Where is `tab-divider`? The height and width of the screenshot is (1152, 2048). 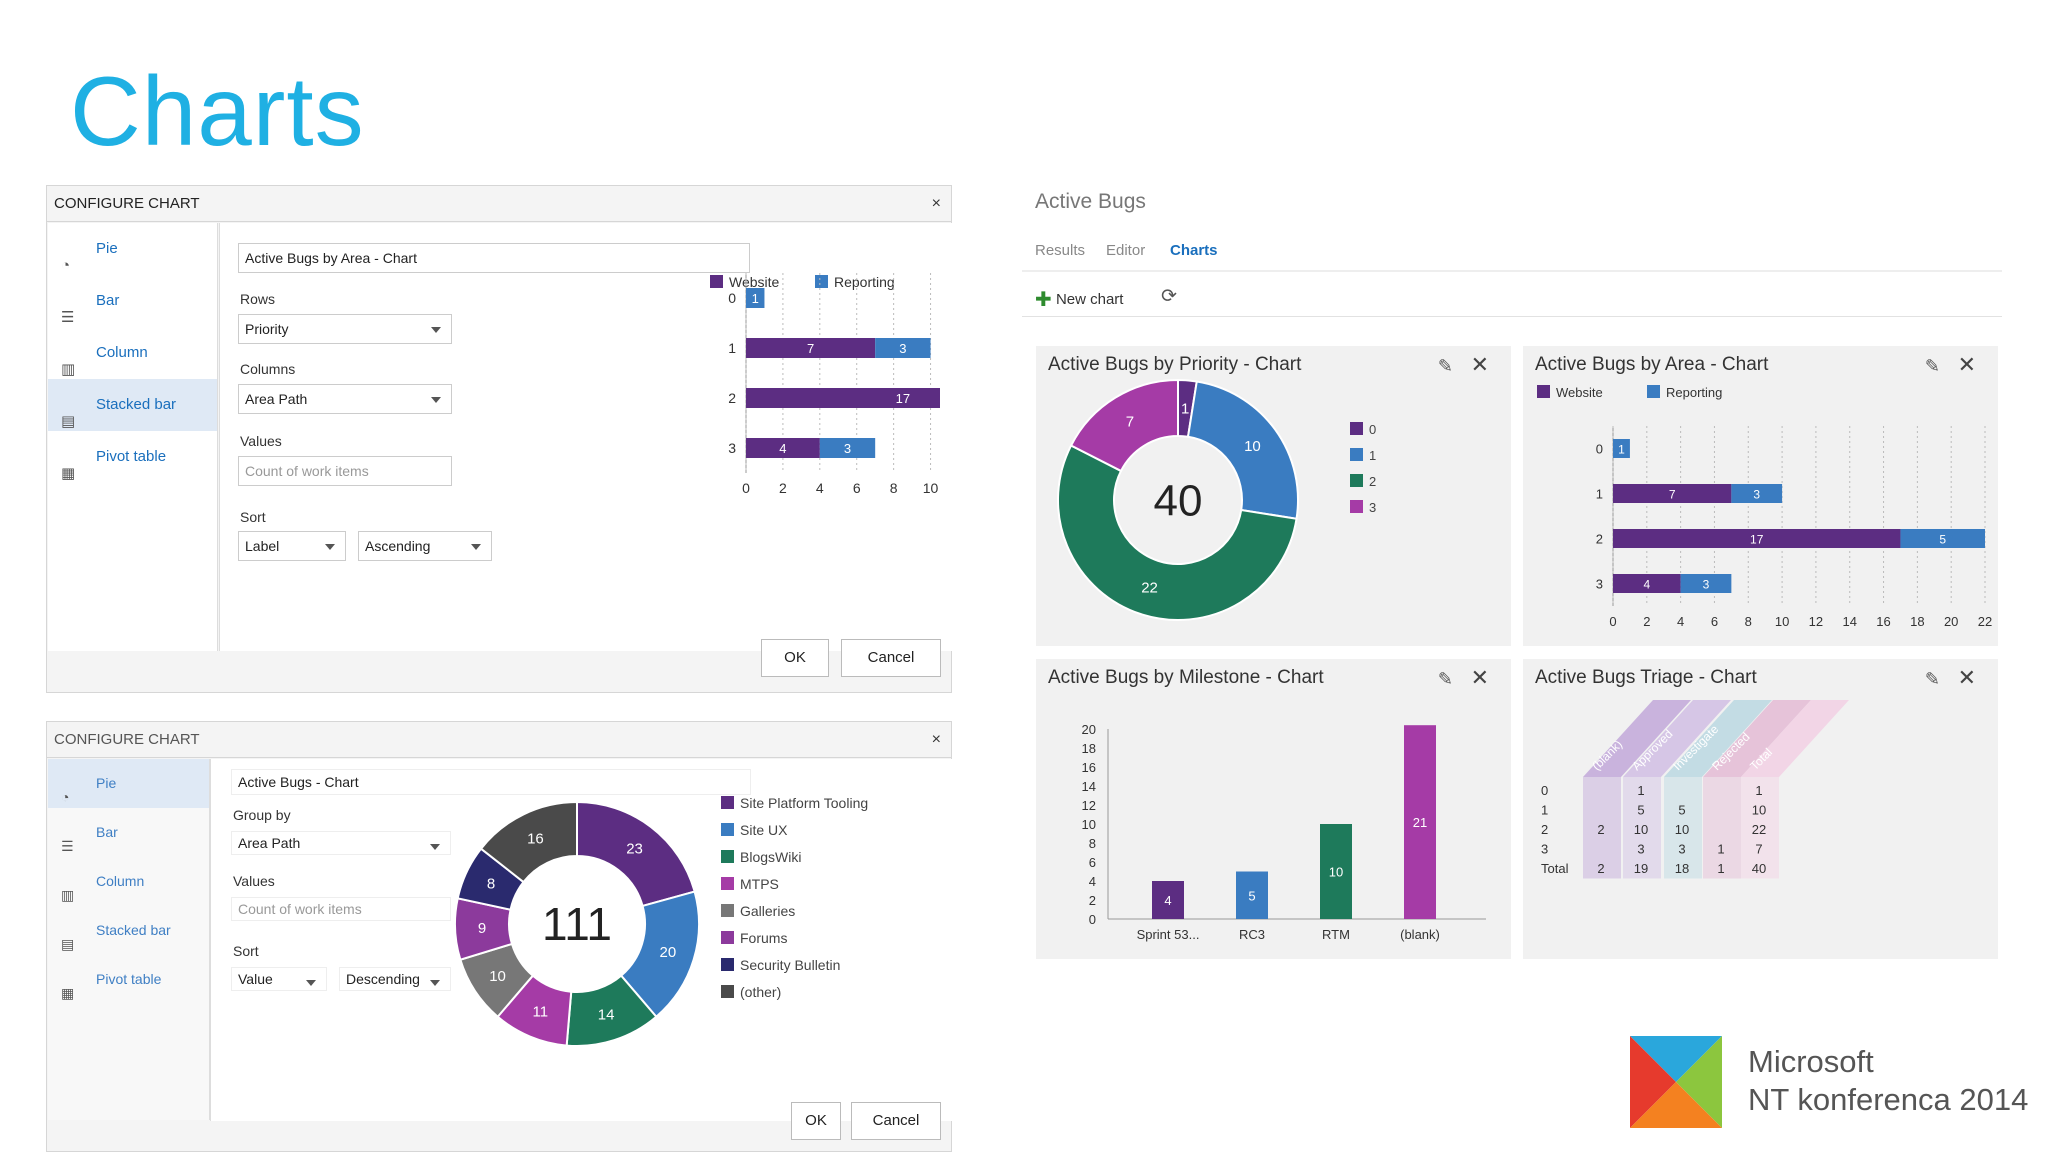
tab-divider is located at coordinates (1512, 271).